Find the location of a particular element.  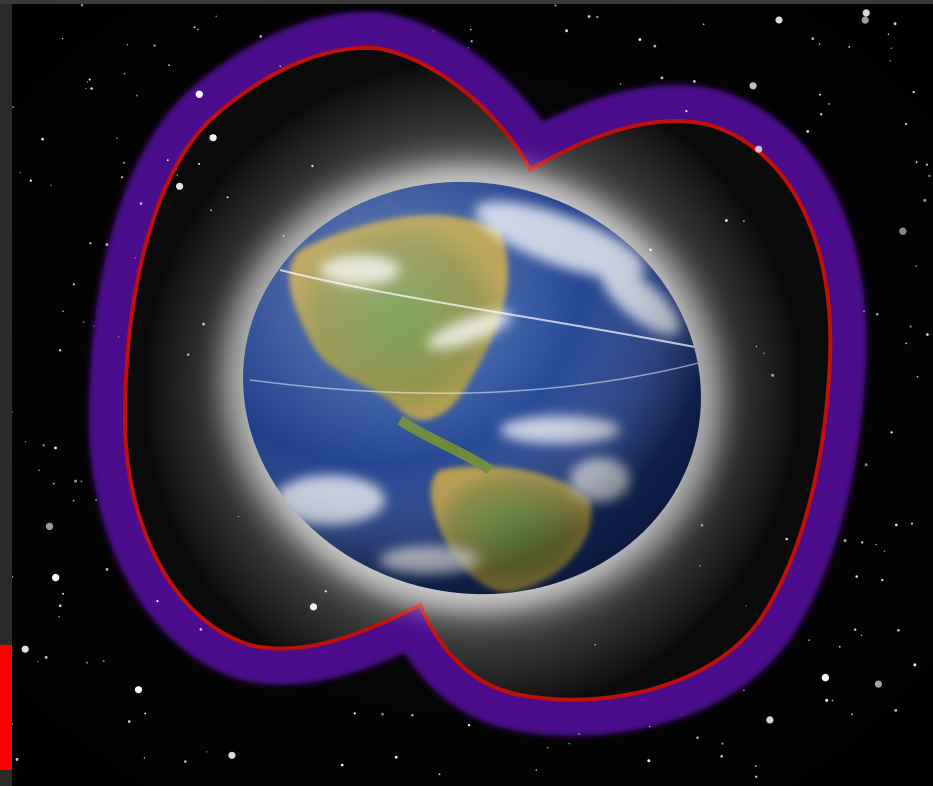

top-edge is located at coordinates (466, 2).